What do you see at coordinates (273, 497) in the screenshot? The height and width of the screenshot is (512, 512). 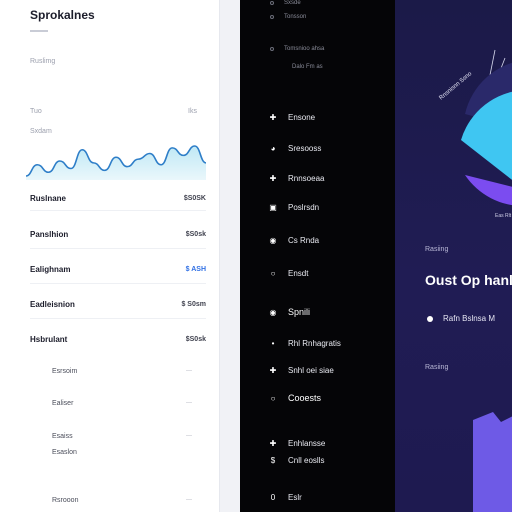 I see `zero-icon: 0` at bounding box center [273, 497].